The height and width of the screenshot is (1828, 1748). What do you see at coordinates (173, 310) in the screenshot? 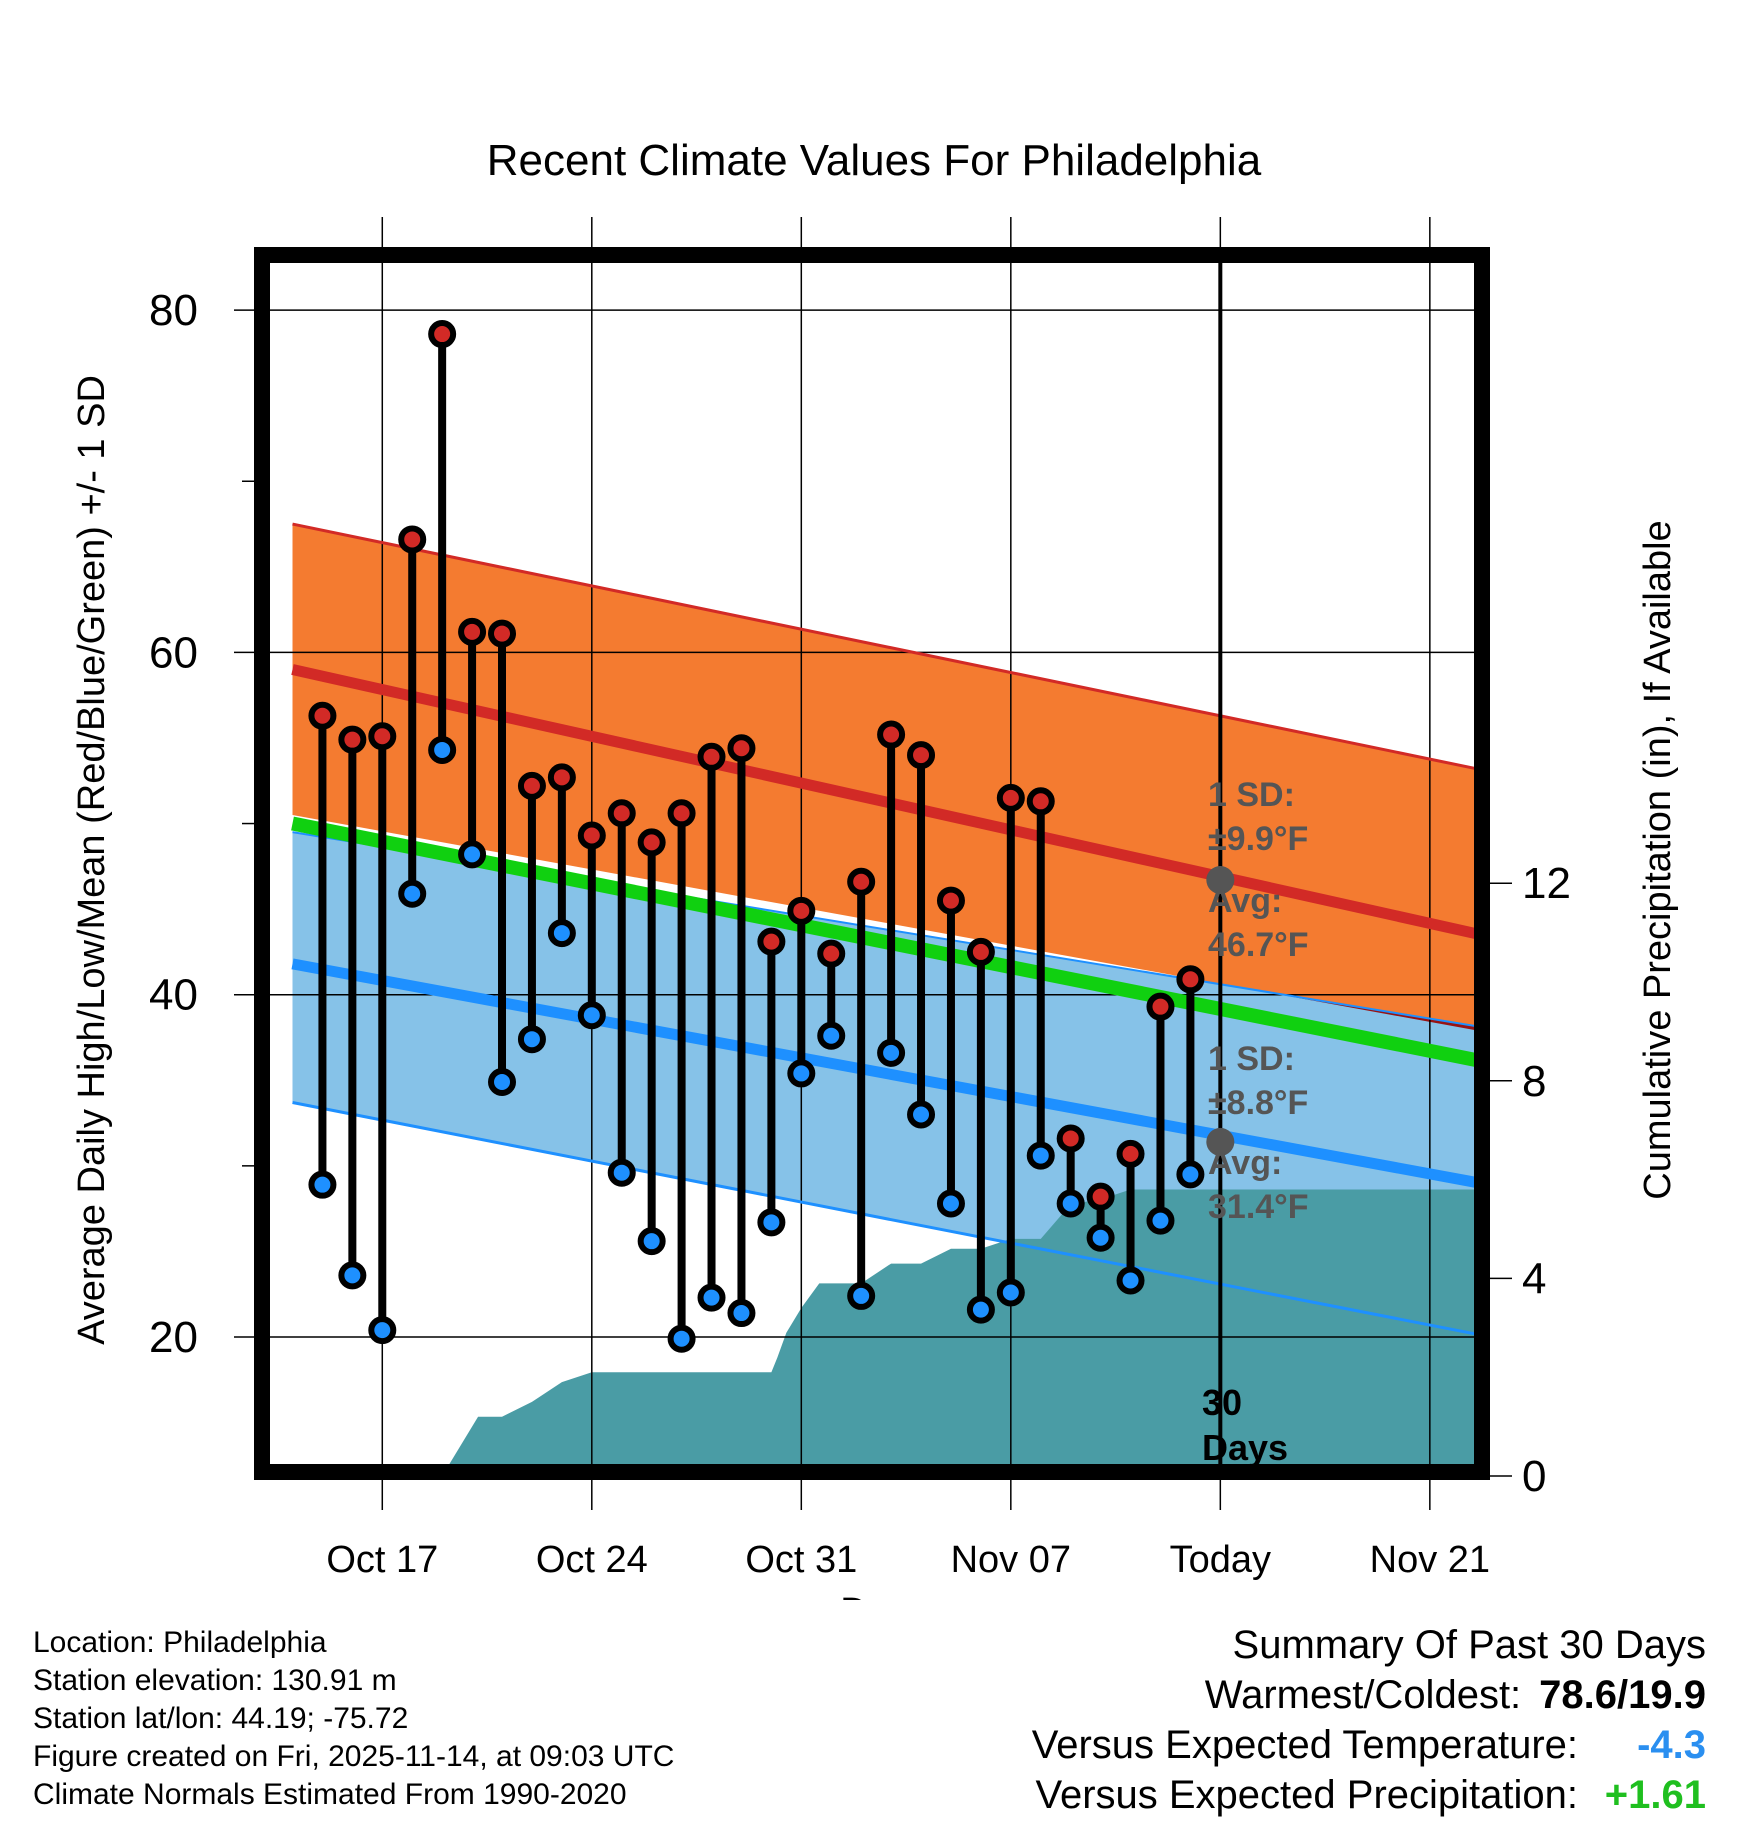
I see `y-tick-label: 80` at bounding box center [173, 310].